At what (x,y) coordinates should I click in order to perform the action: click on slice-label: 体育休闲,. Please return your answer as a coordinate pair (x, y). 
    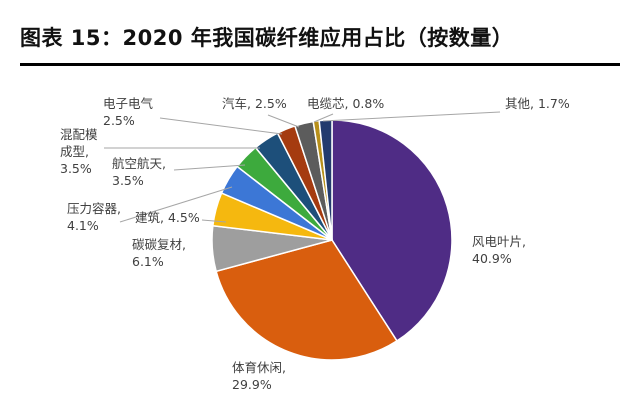
    Looking at the image, I should click on (259, 367).